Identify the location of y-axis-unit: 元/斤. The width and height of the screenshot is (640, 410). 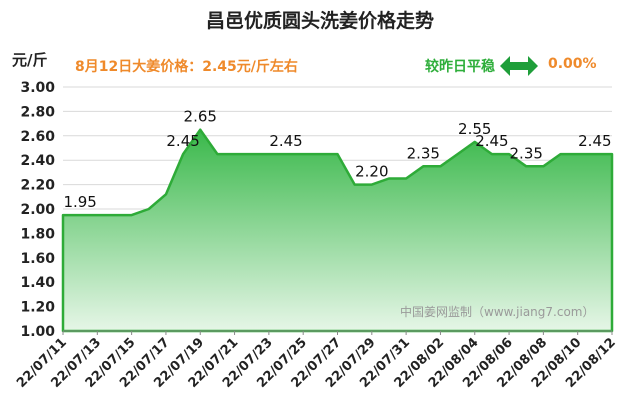
(30, 60).